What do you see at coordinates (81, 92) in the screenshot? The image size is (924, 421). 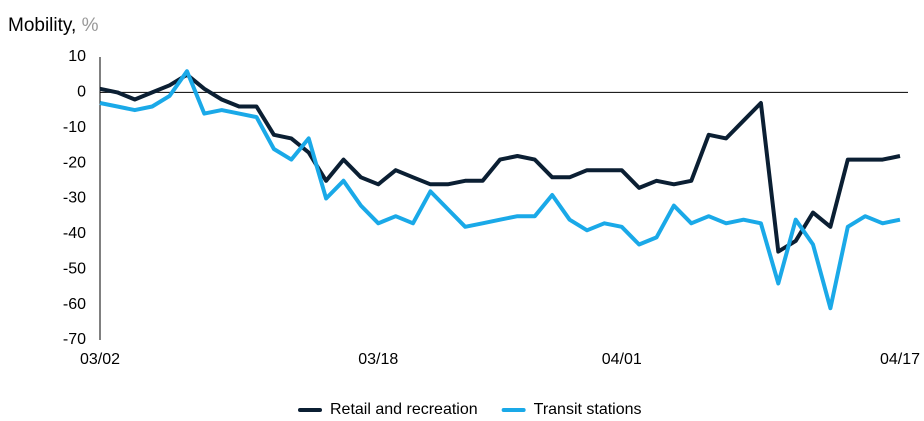 I see `y-tick-label: 0` at bounding box center [81, 92].